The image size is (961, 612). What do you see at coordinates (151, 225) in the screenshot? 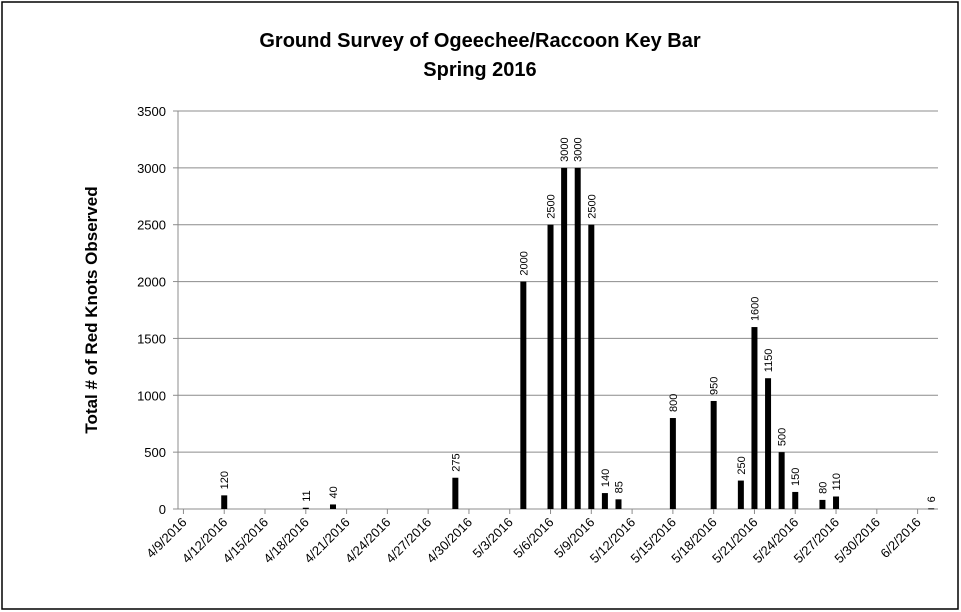
I see `y-tick-label: 2500` at bounding box center [151, 225].